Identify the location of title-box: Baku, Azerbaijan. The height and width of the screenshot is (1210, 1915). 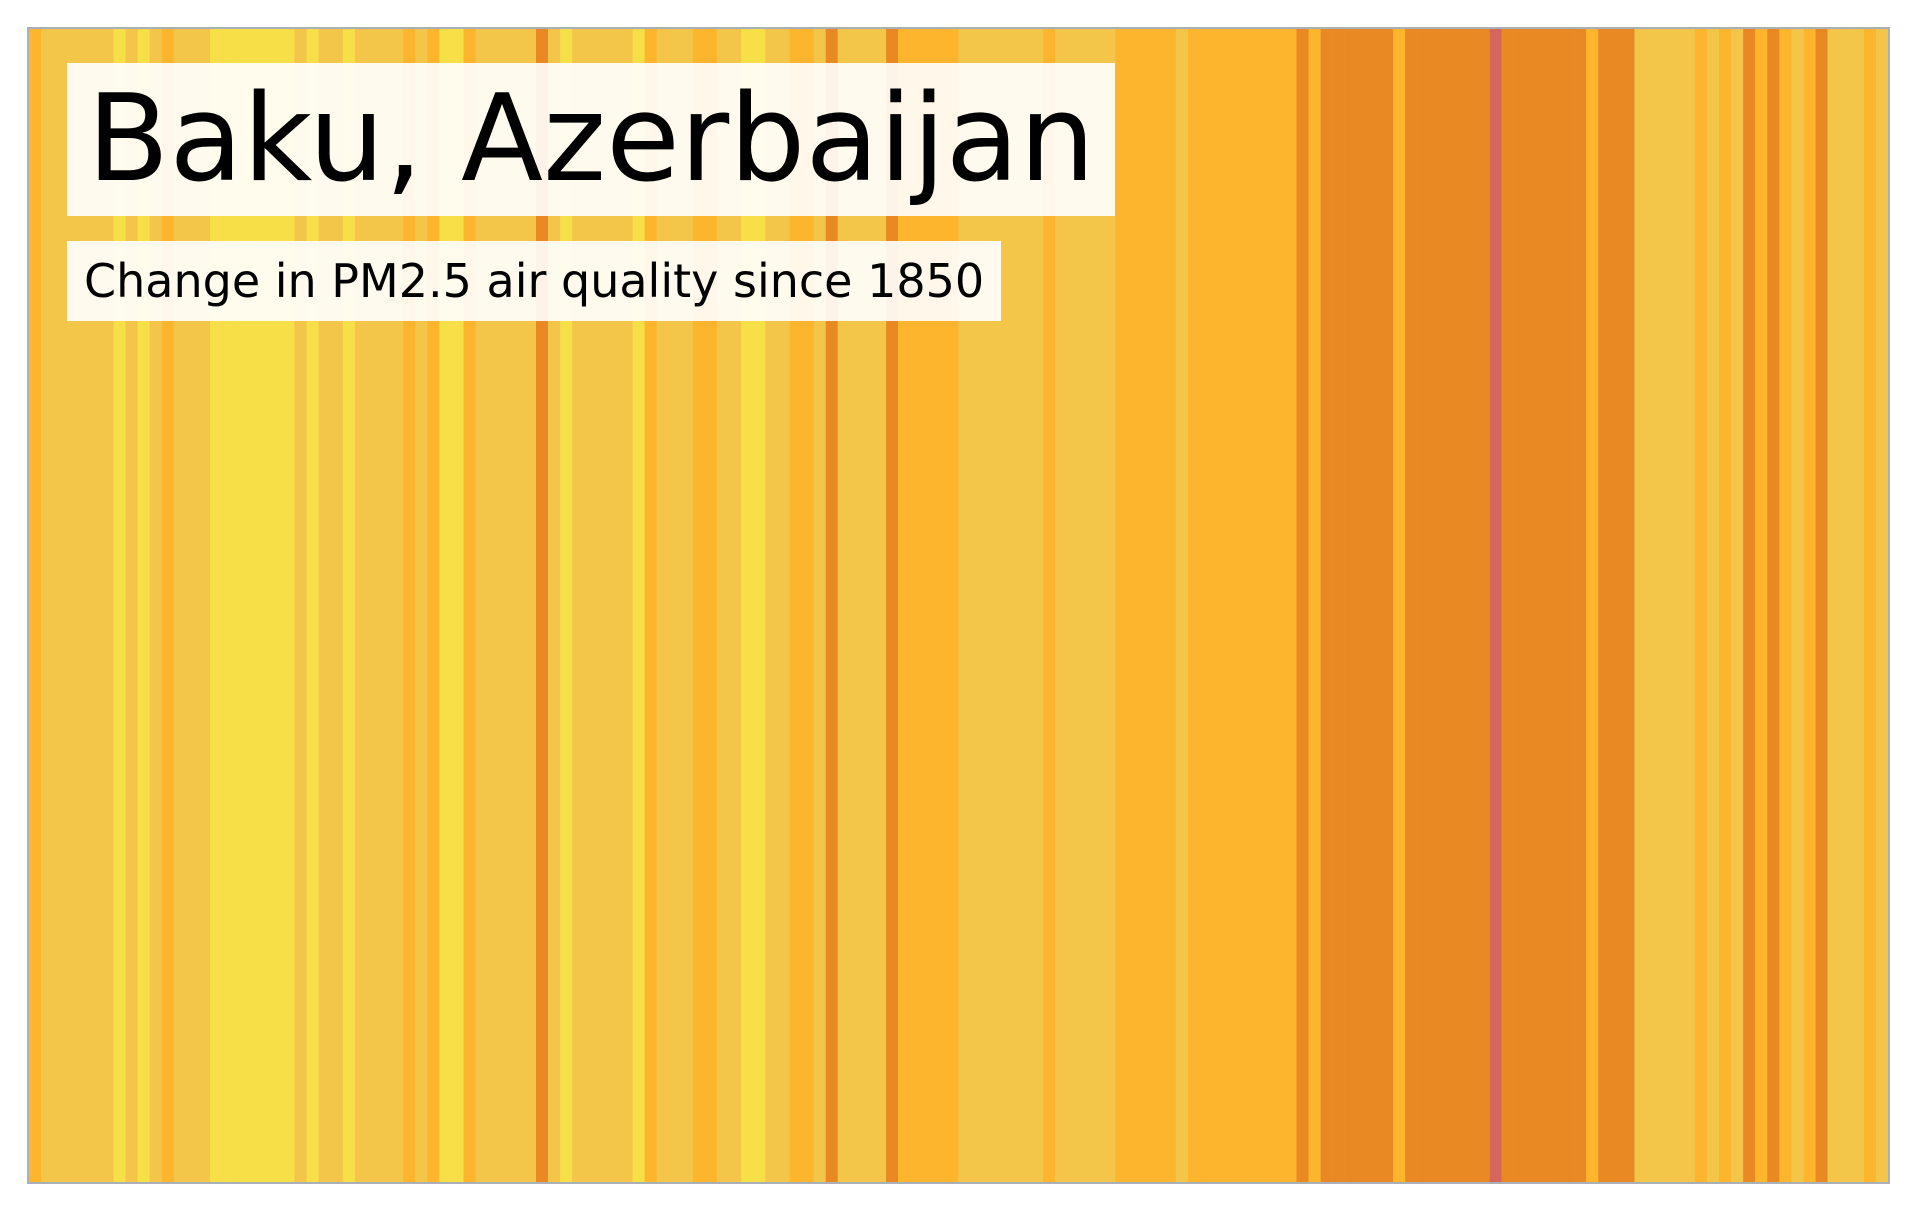
(591, 139).